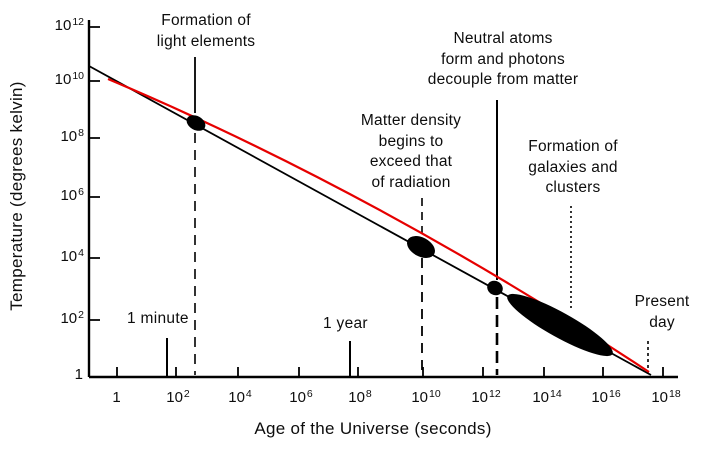 This screenshot has width=701, height=453. Describe the element at coordinates (421, 247) in the screenshot. I see `matter-density-blob` at that location.